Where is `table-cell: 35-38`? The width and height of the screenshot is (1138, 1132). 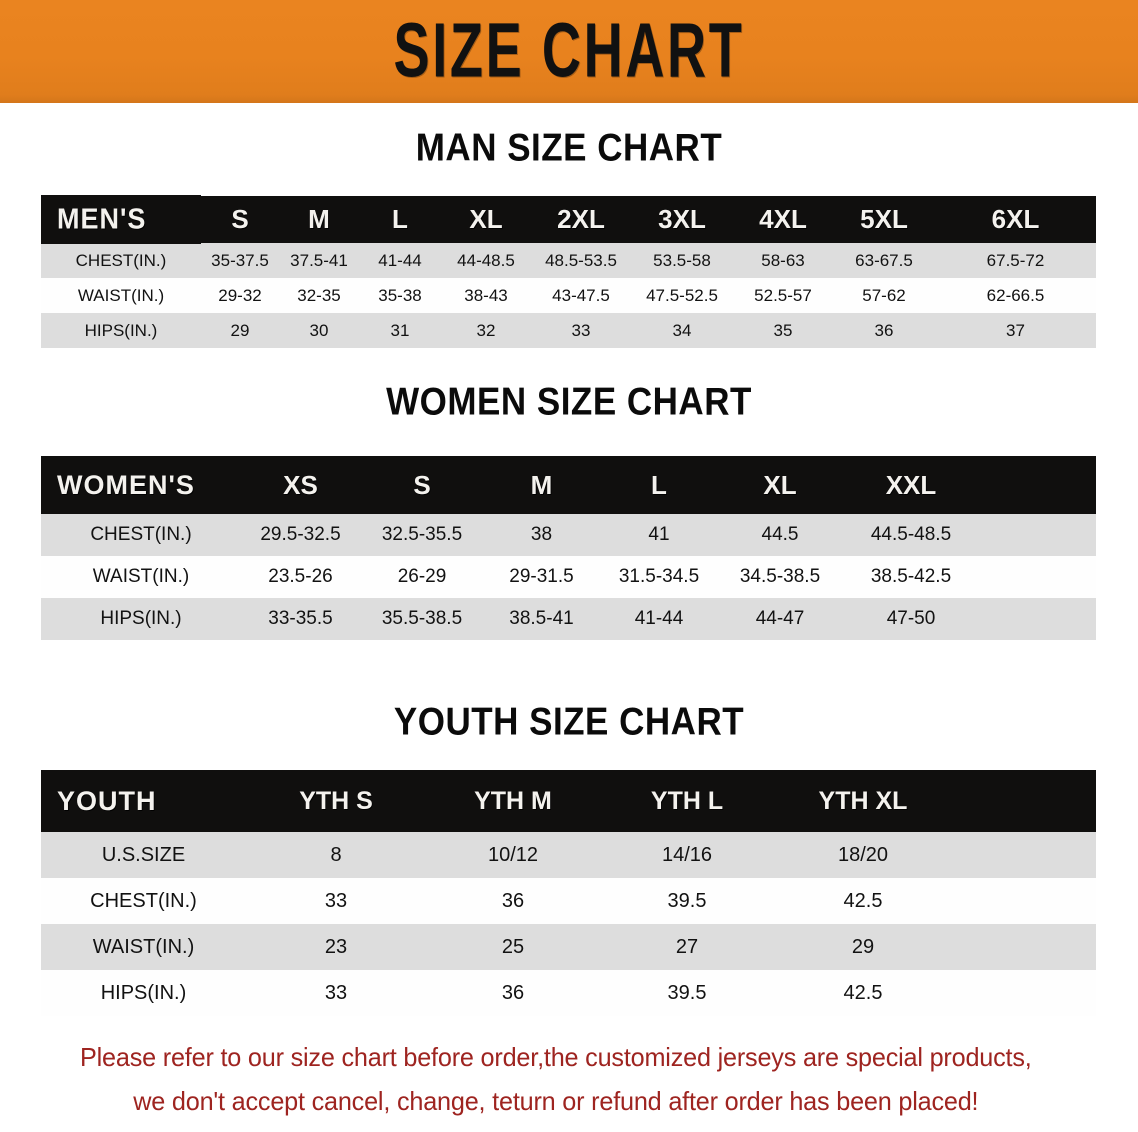 table-cell: 35-38 is located at coordinates (400, 295).